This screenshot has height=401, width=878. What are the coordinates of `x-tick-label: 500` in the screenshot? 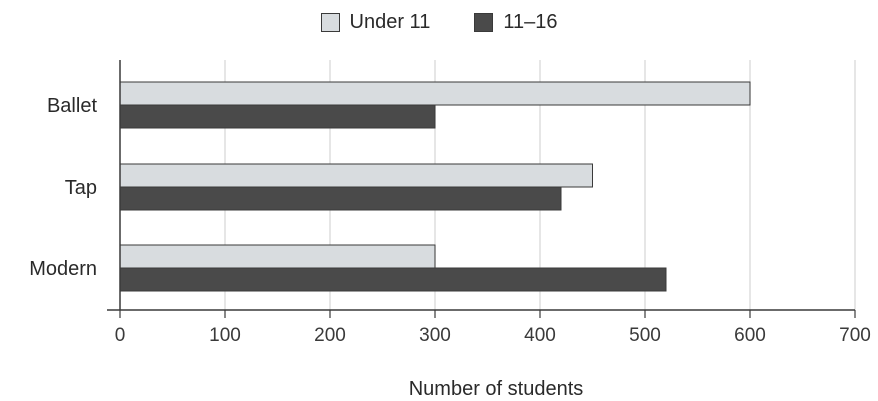 It's located at (645, 335).